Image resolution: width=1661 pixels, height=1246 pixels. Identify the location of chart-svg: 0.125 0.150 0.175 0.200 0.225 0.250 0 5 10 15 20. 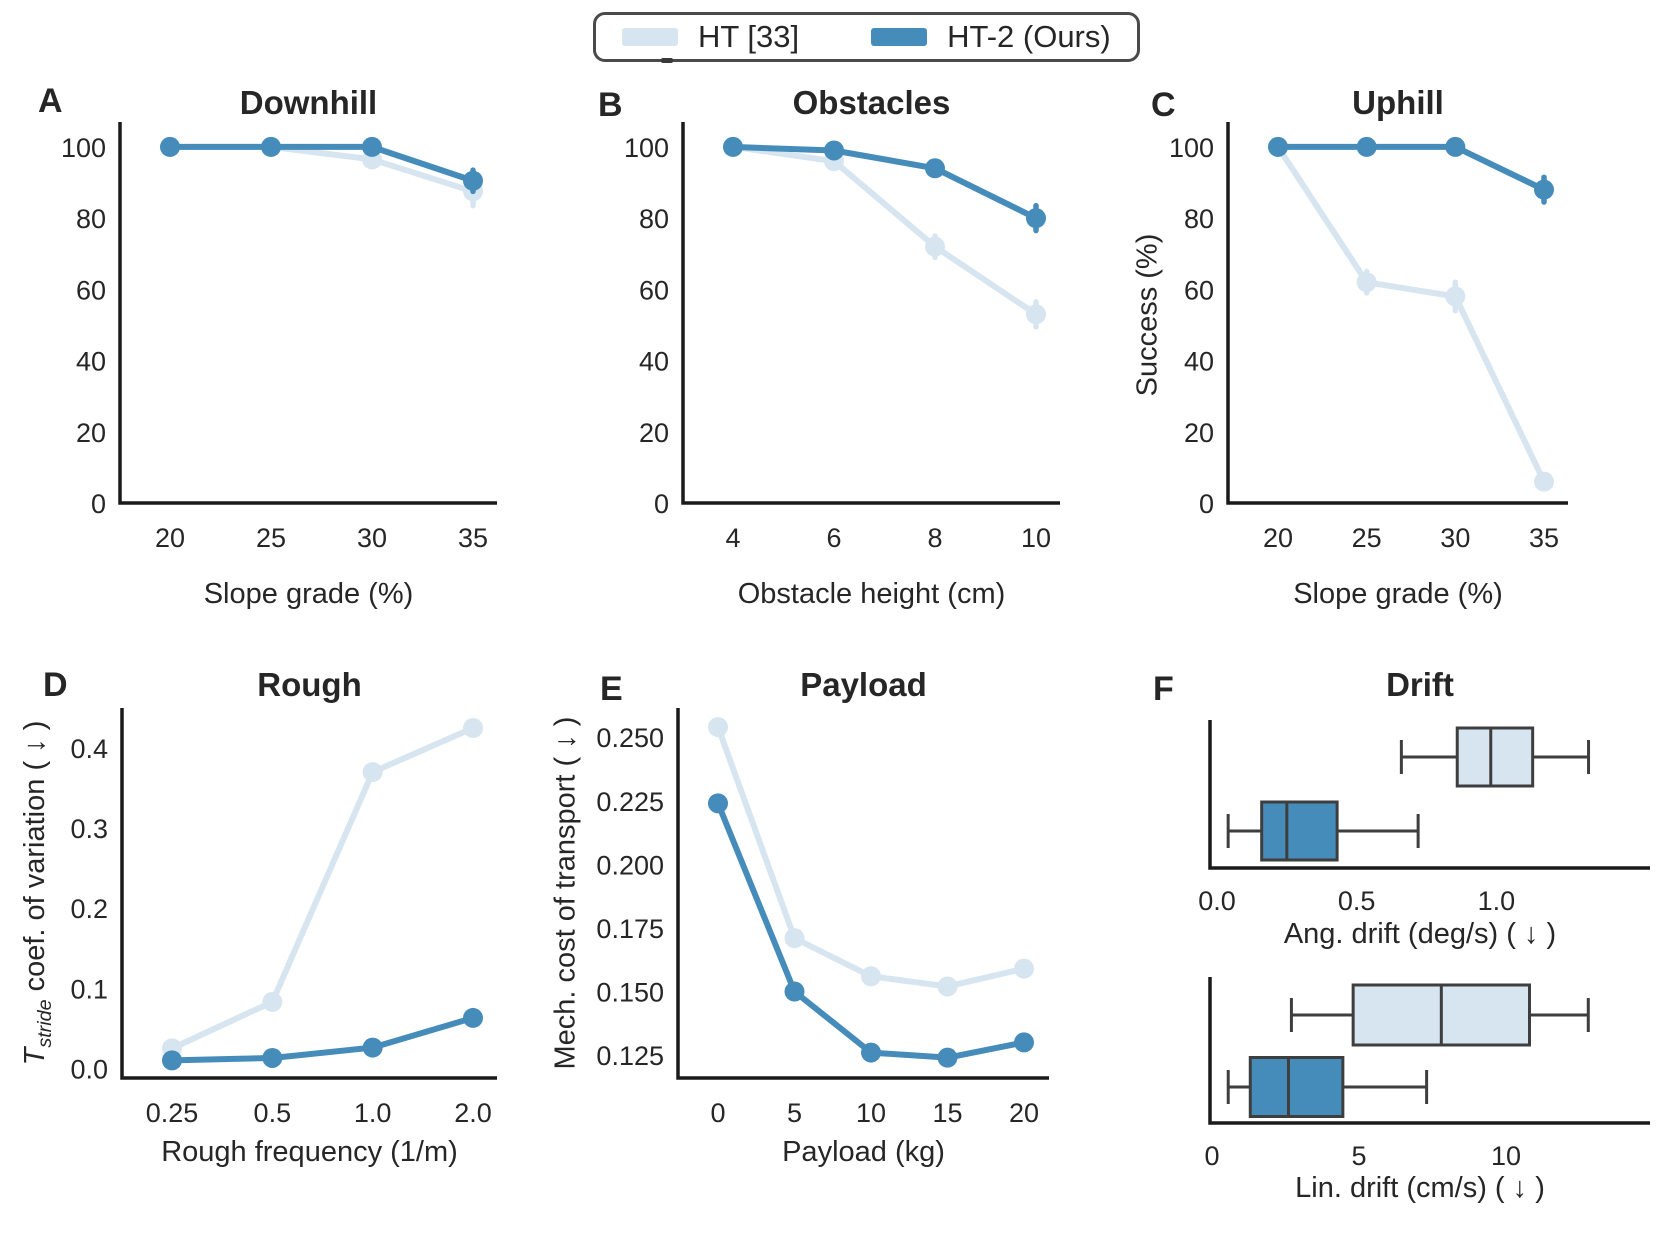
(822, 918).